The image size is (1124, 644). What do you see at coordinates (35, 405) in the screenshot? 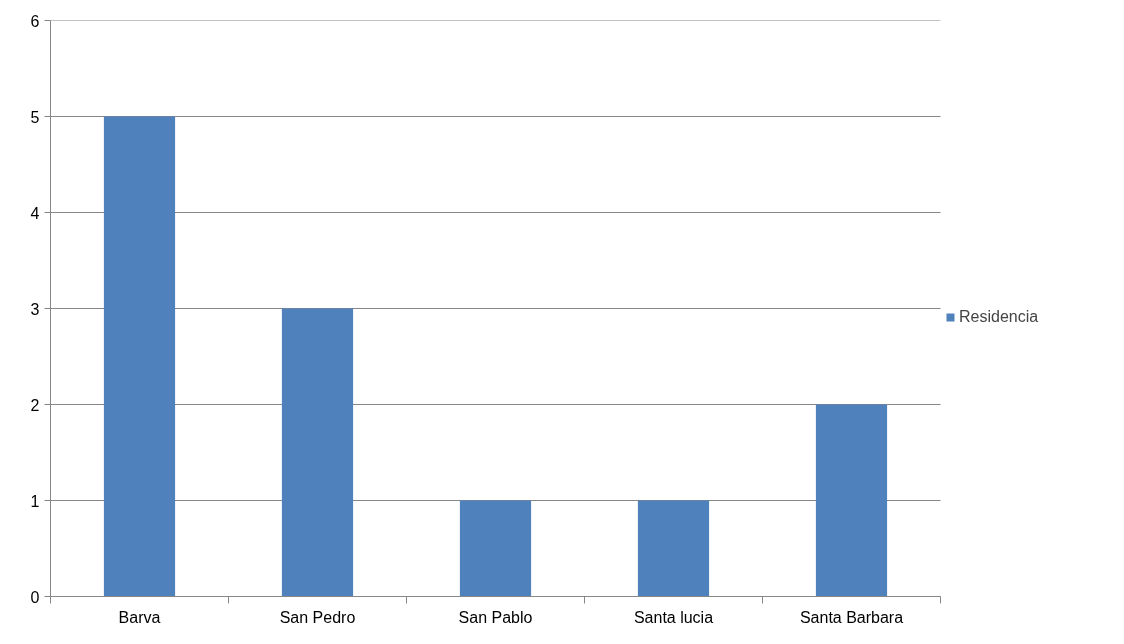
I see `y-tick-label: 2` at bounding box center [35, 405].